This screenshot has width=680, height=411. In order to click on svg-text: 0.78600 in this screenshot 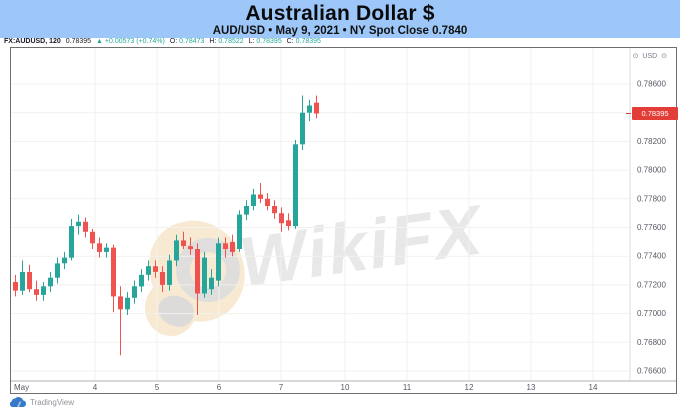, I will do `click(651, 84)`.